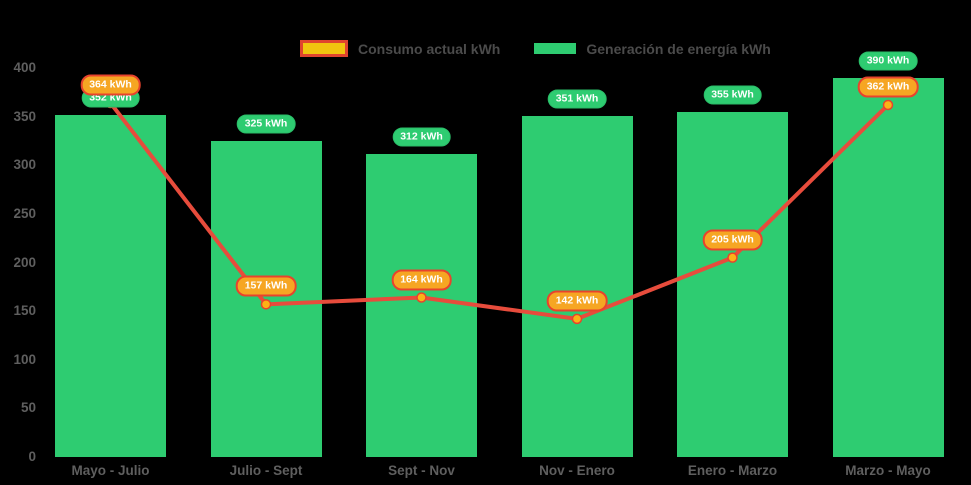 This screenshot has width=971, height=485. I want to click on x-axis-category-label: Marzo - Mayo, so click(888, 470).